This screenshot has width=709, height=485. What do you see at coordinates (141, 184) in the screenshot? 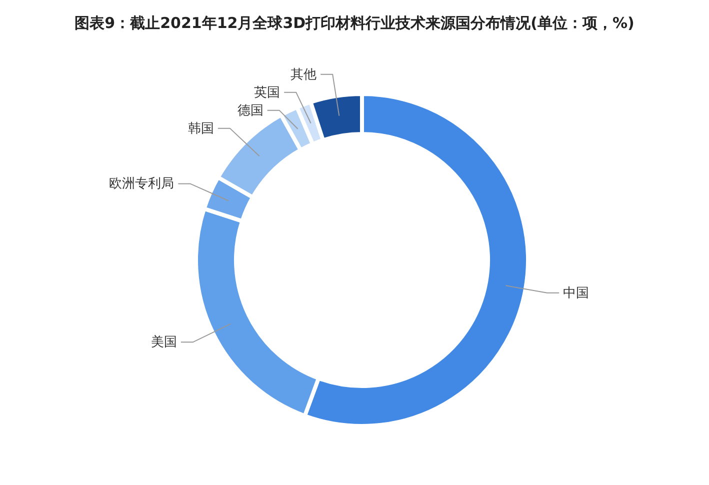
I see `slice-label: 欧洲专利局` at bounding box center [141, 184].